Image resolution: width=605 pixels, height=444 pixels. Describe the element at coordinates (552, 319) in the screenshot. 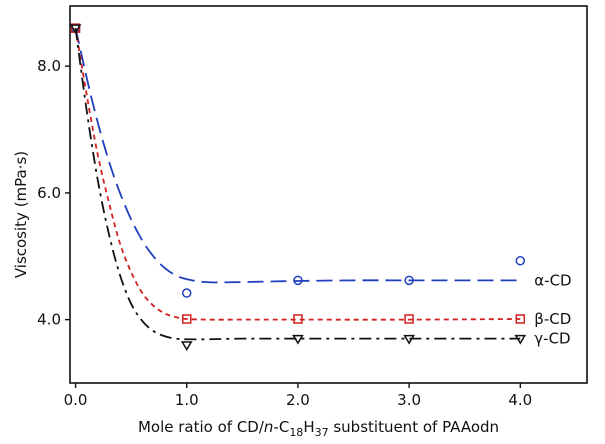

I see `series-label: β-CD` at that location.